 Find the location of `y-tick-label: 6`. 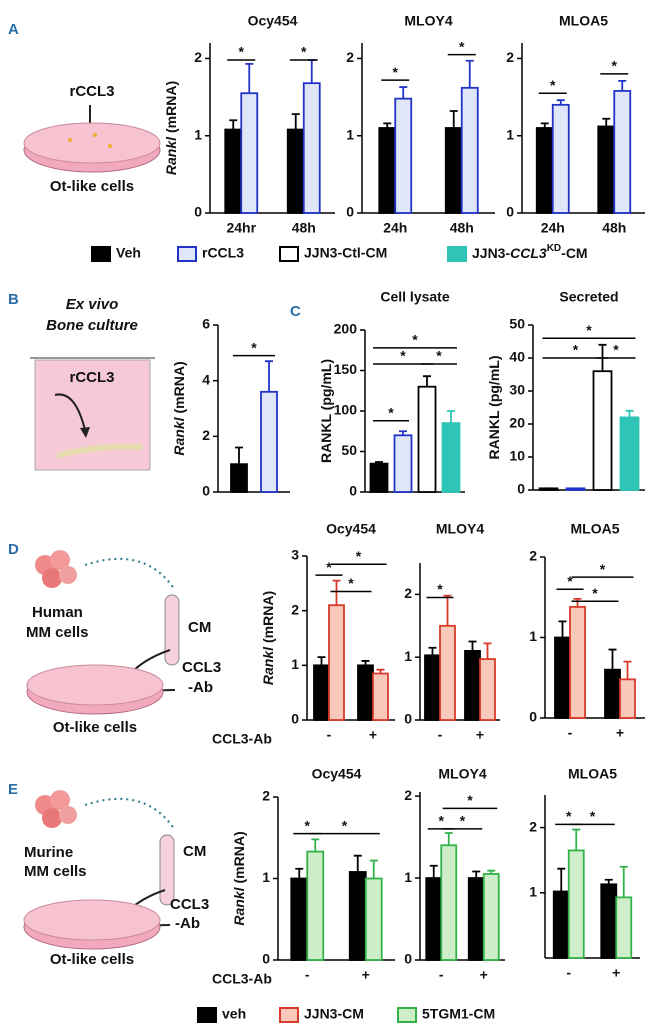

y-tick-label: 6 is located at coordinates (206, 324).